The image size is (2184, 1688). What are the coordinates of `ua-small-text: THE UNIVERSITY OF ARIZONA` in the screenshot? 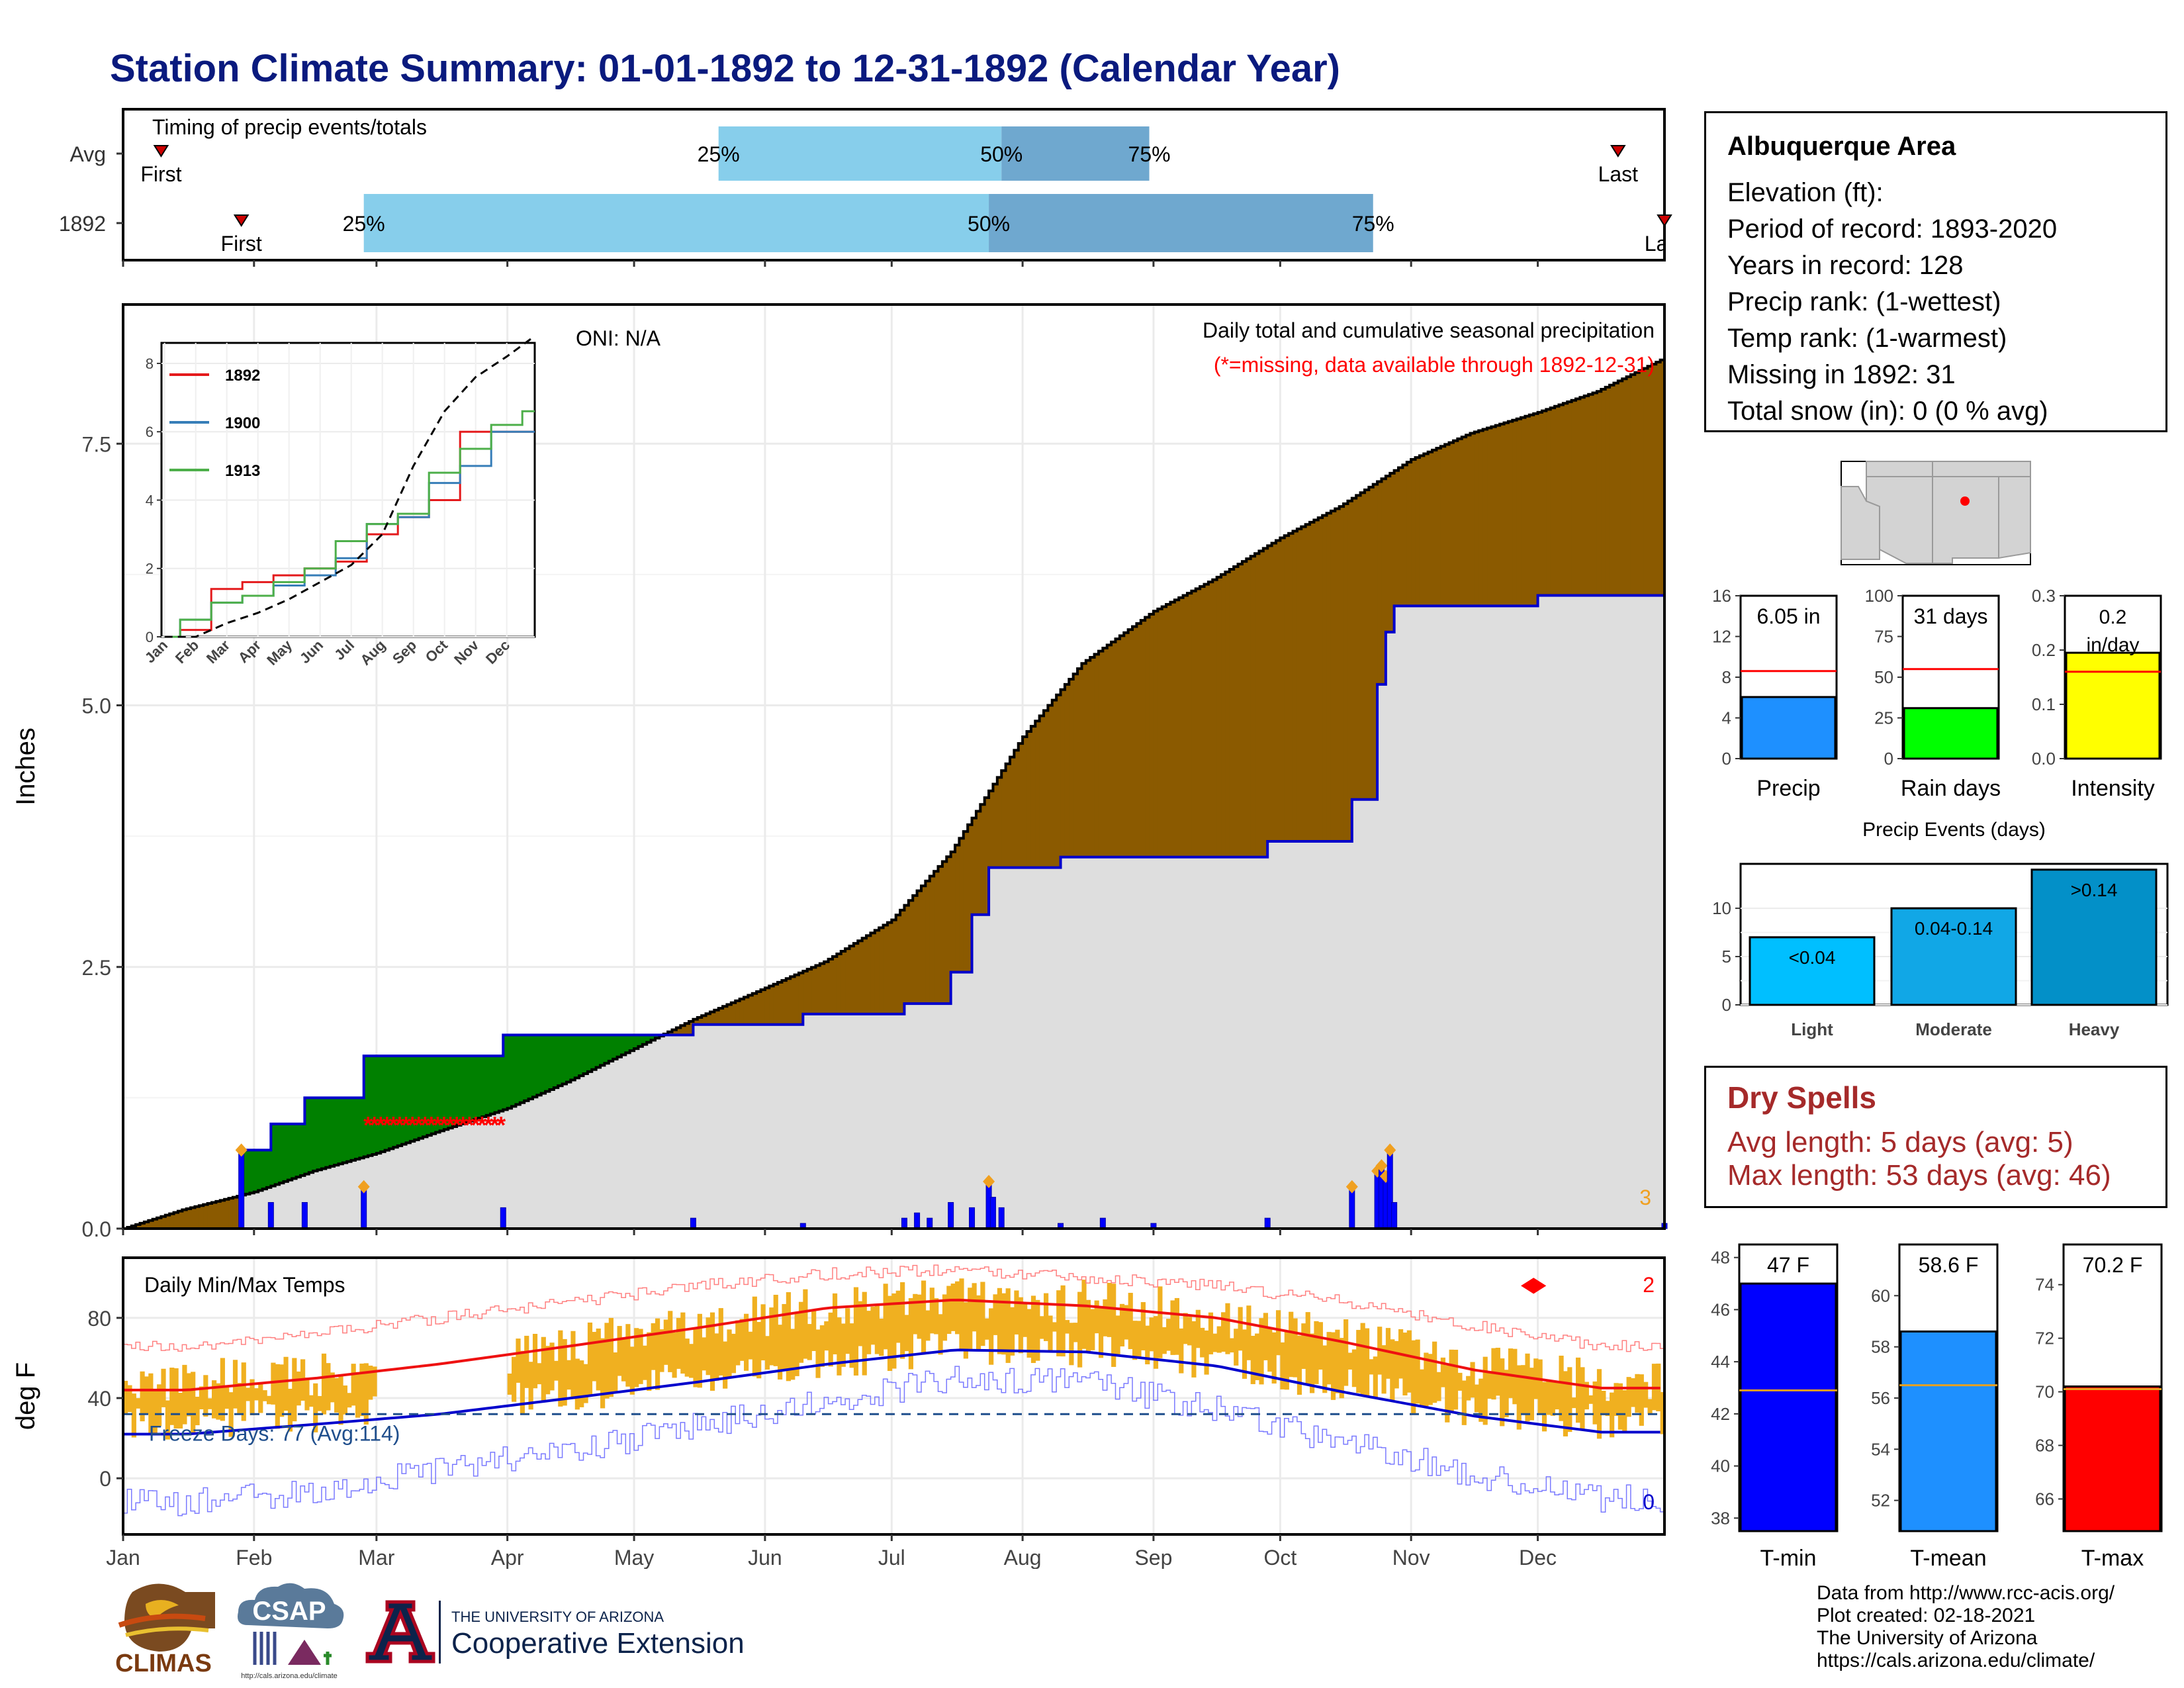 It's located at (557, 1617).